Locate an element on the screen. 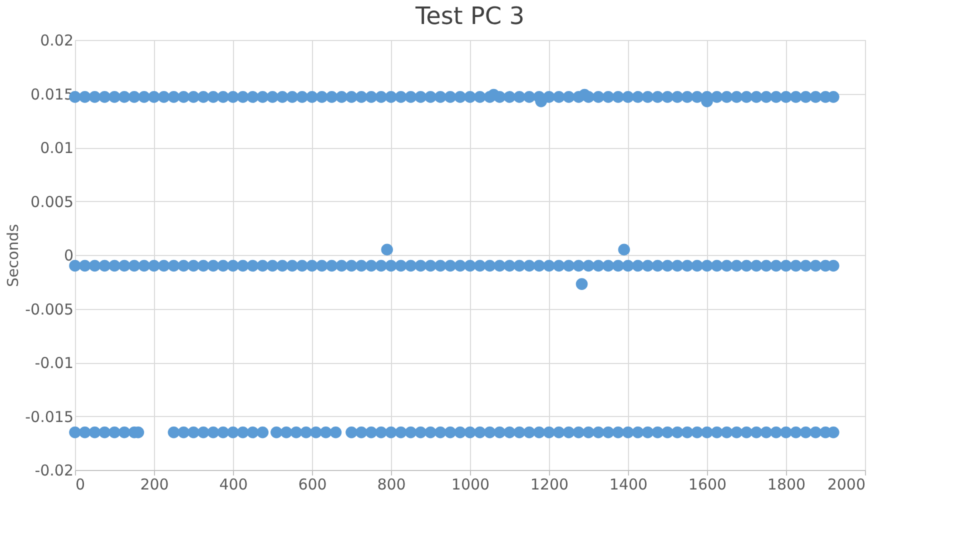 Image resolution: width=964 pixels, height=550 pixels. y-tick-label: -0.005 is located at coordinates (49, 309).